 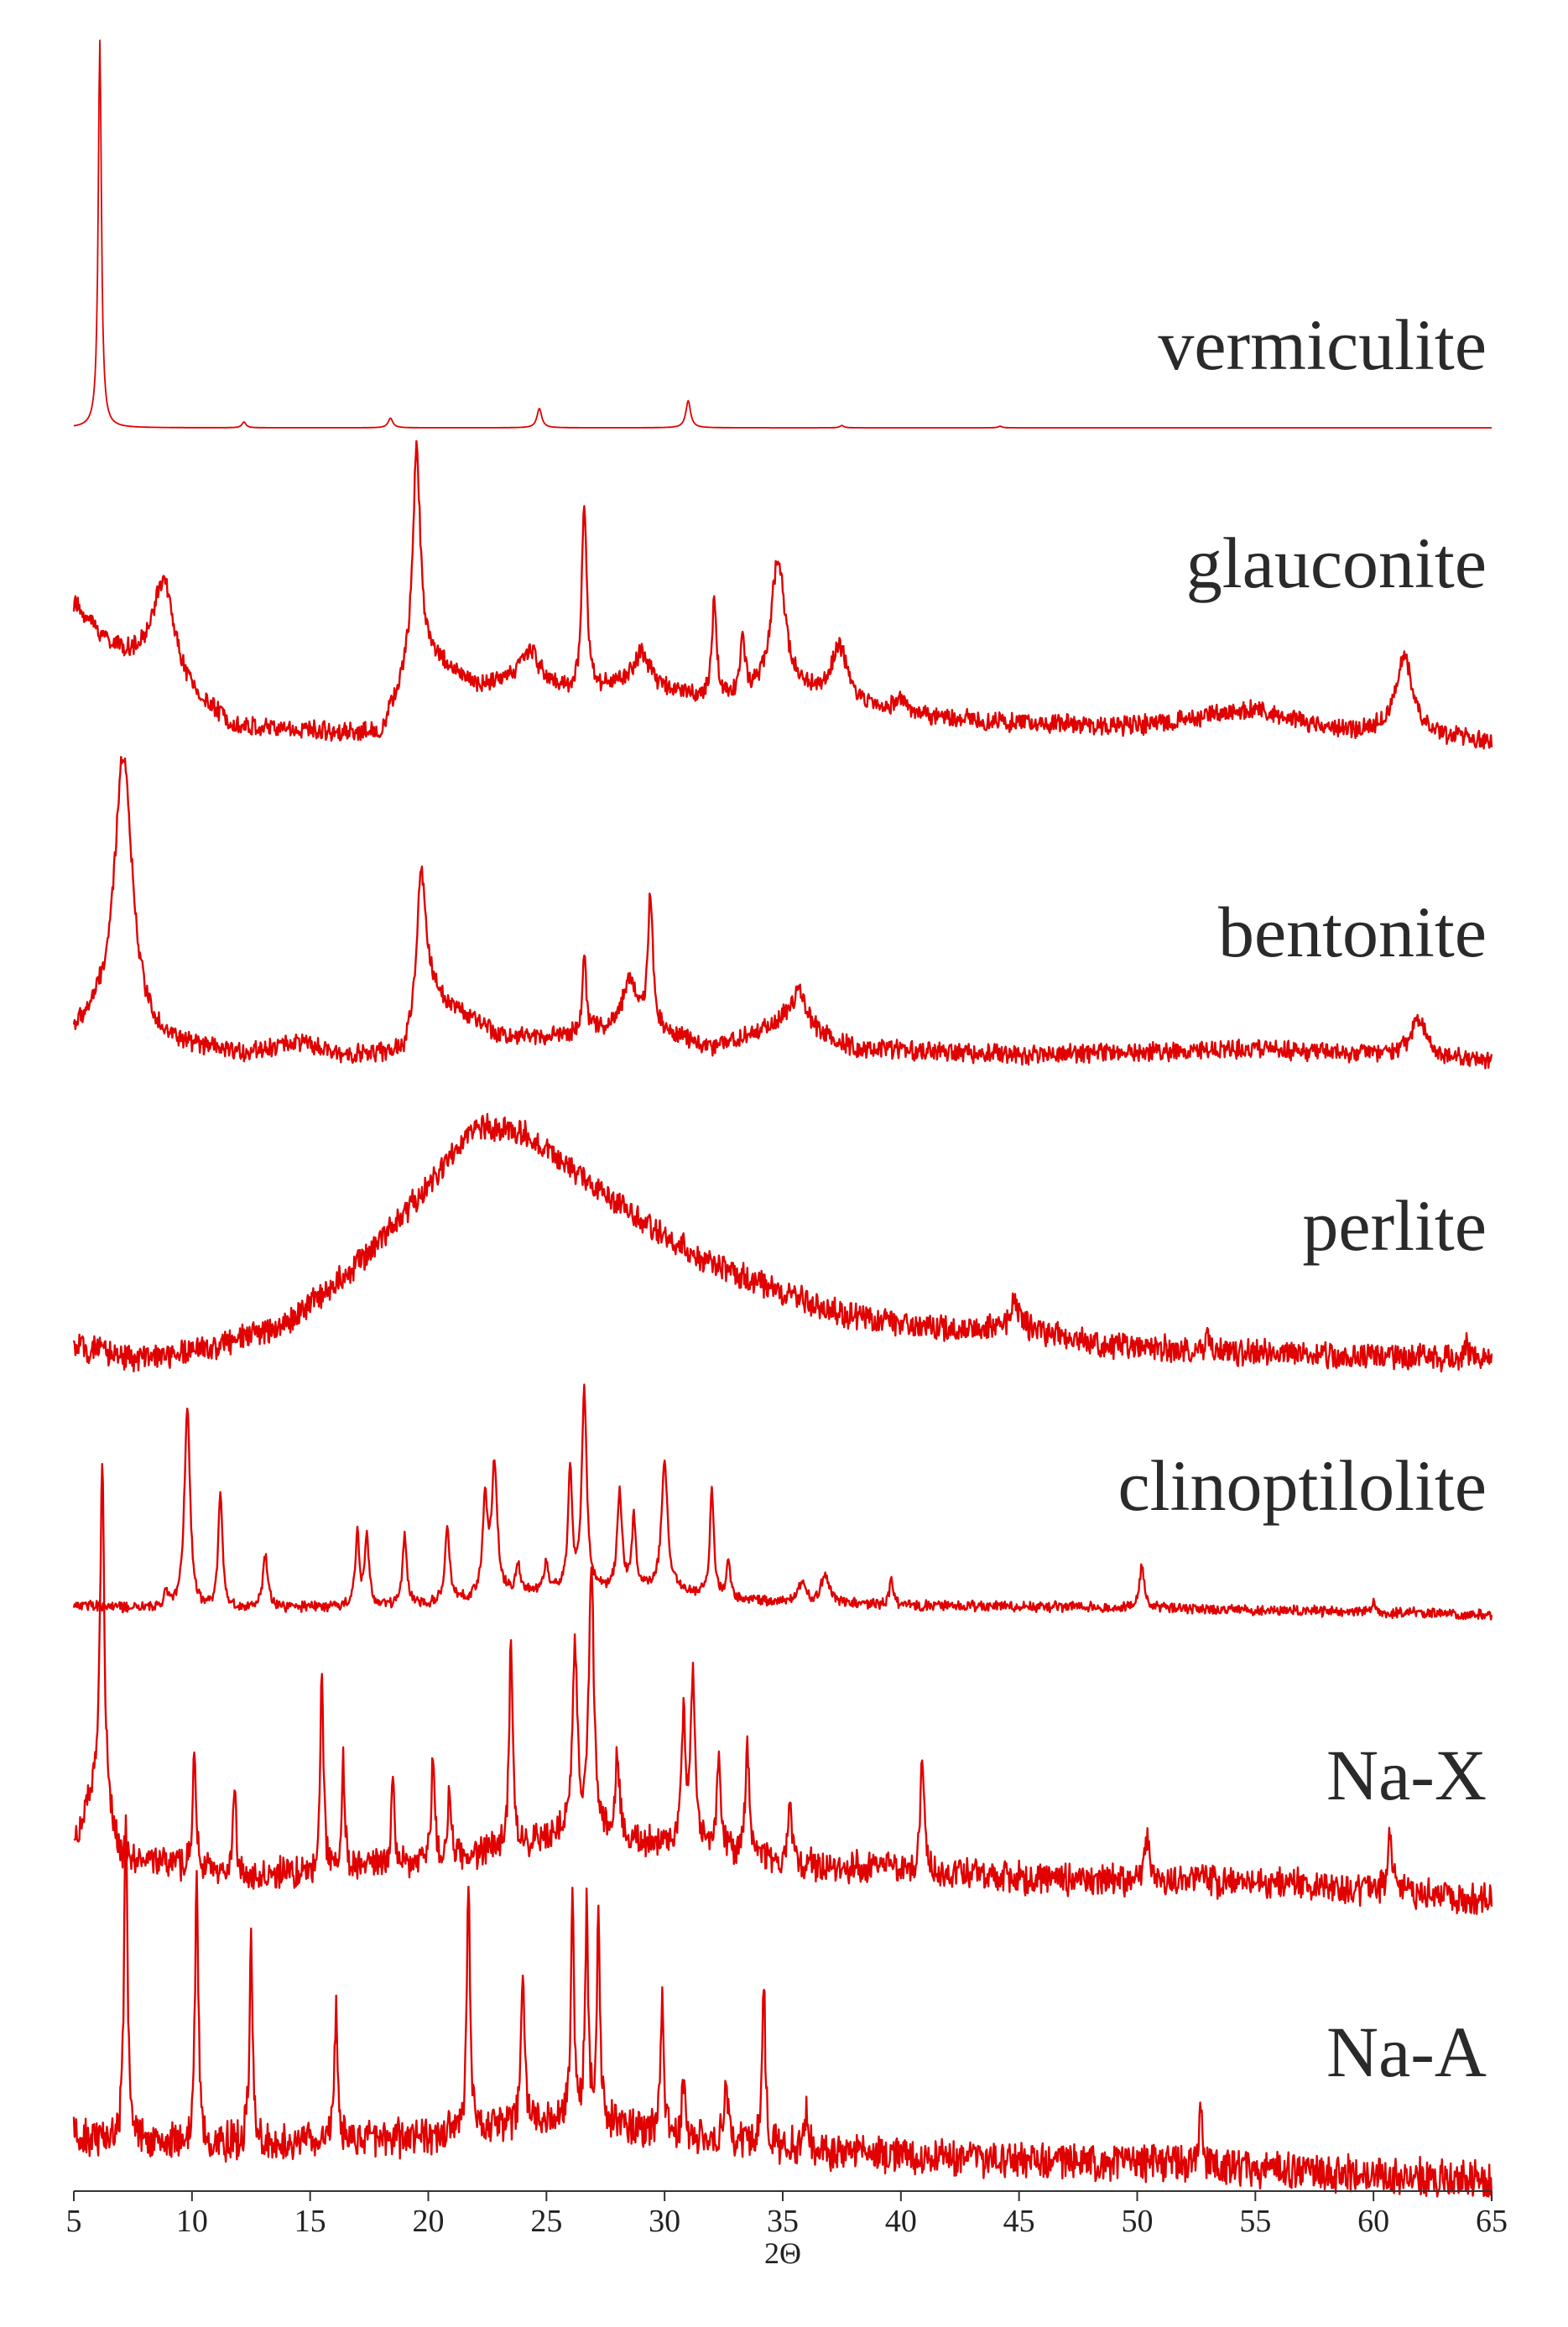 I want to click on x-tick-label: 45, so click(x=1019, y=2221).